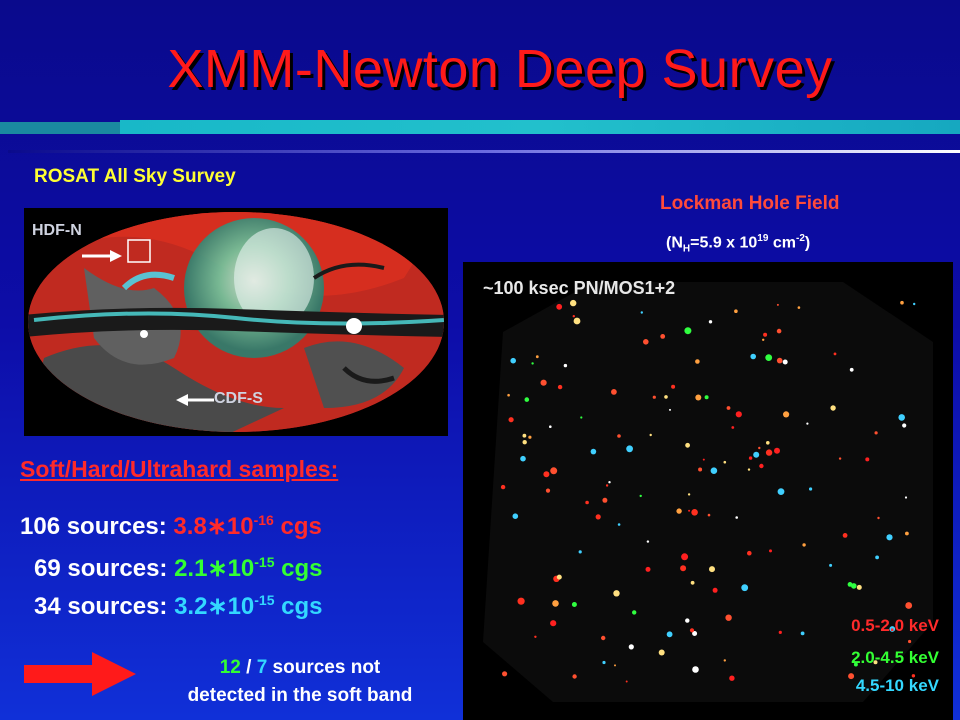  Describe the element at coordinates (895, 657) in the screenshot. I see `band-hard: 2.0-4.5 keV` at that location.